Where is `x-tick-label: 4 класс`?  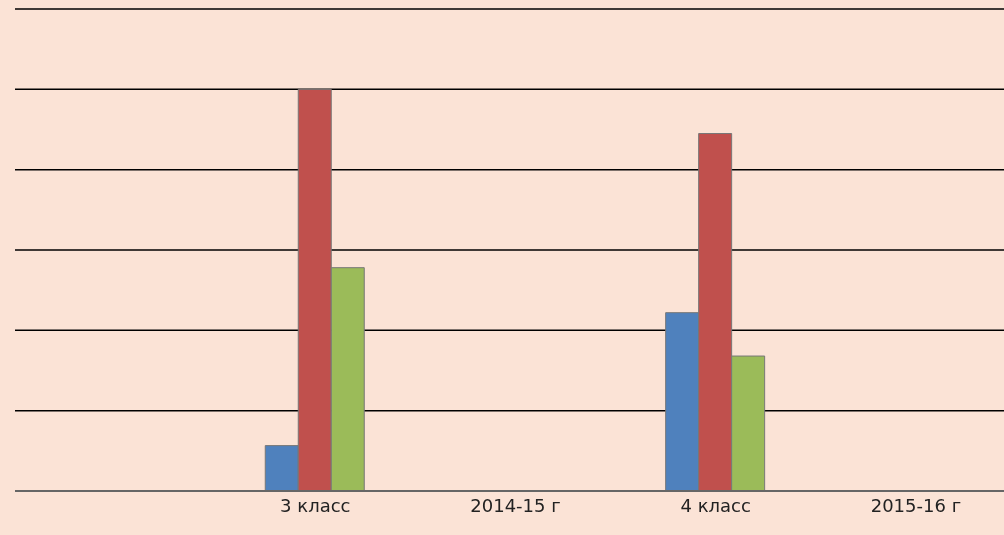 x-tick-label: 4 класс is located at coordinates (715, 505).